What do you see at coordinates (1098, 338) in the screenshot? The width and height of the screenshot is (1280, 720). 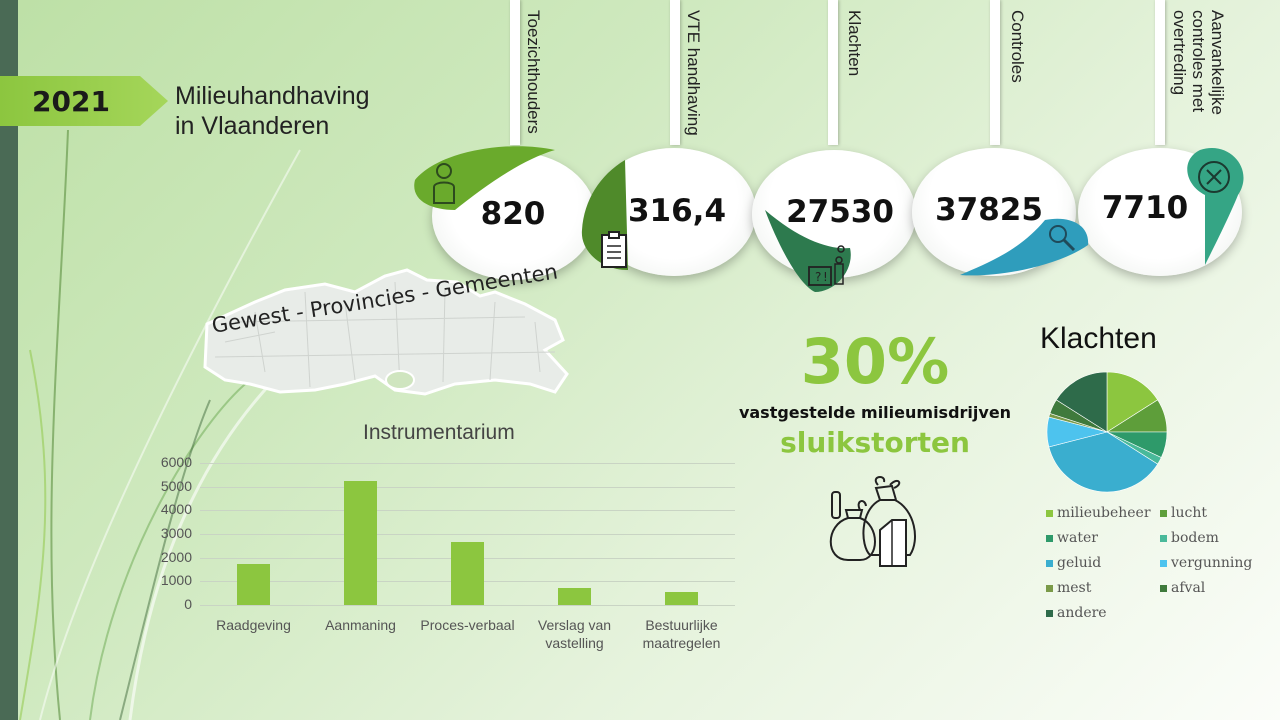 I see `pie-chart-title: Klachten` at bounding box center [1098, 338].